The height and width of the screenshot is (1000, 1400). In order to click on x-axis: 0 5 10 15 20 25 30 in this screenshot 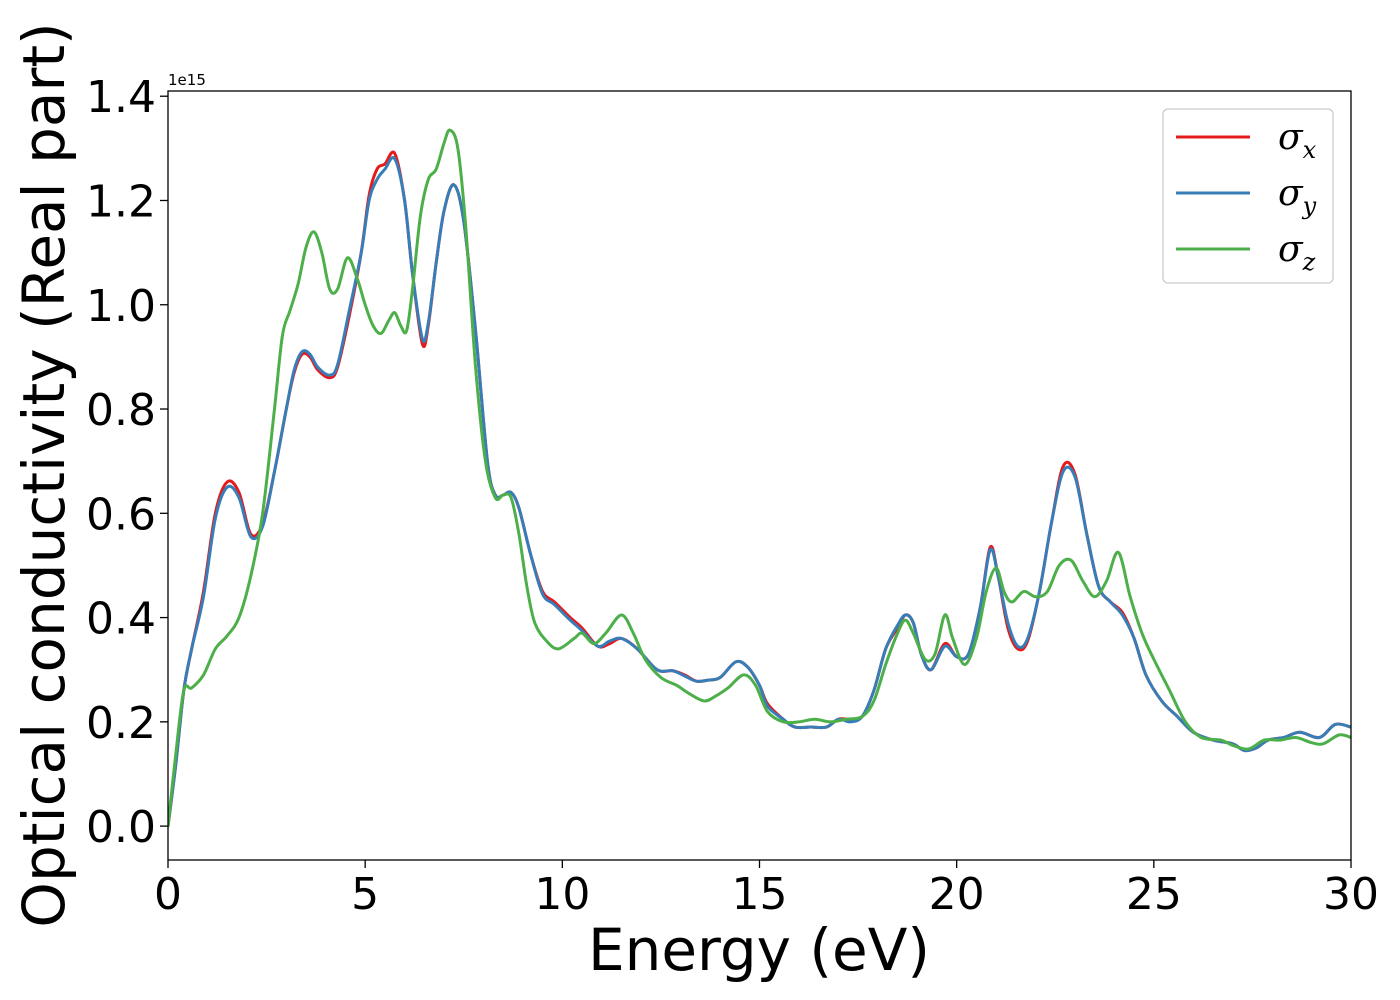, I will do `click(766, 890)`.